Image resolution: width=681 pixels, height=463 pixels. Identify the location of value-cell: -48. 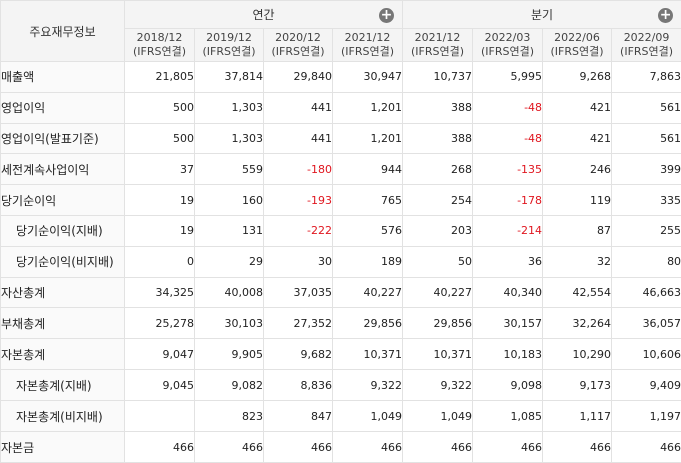
(508, 138).